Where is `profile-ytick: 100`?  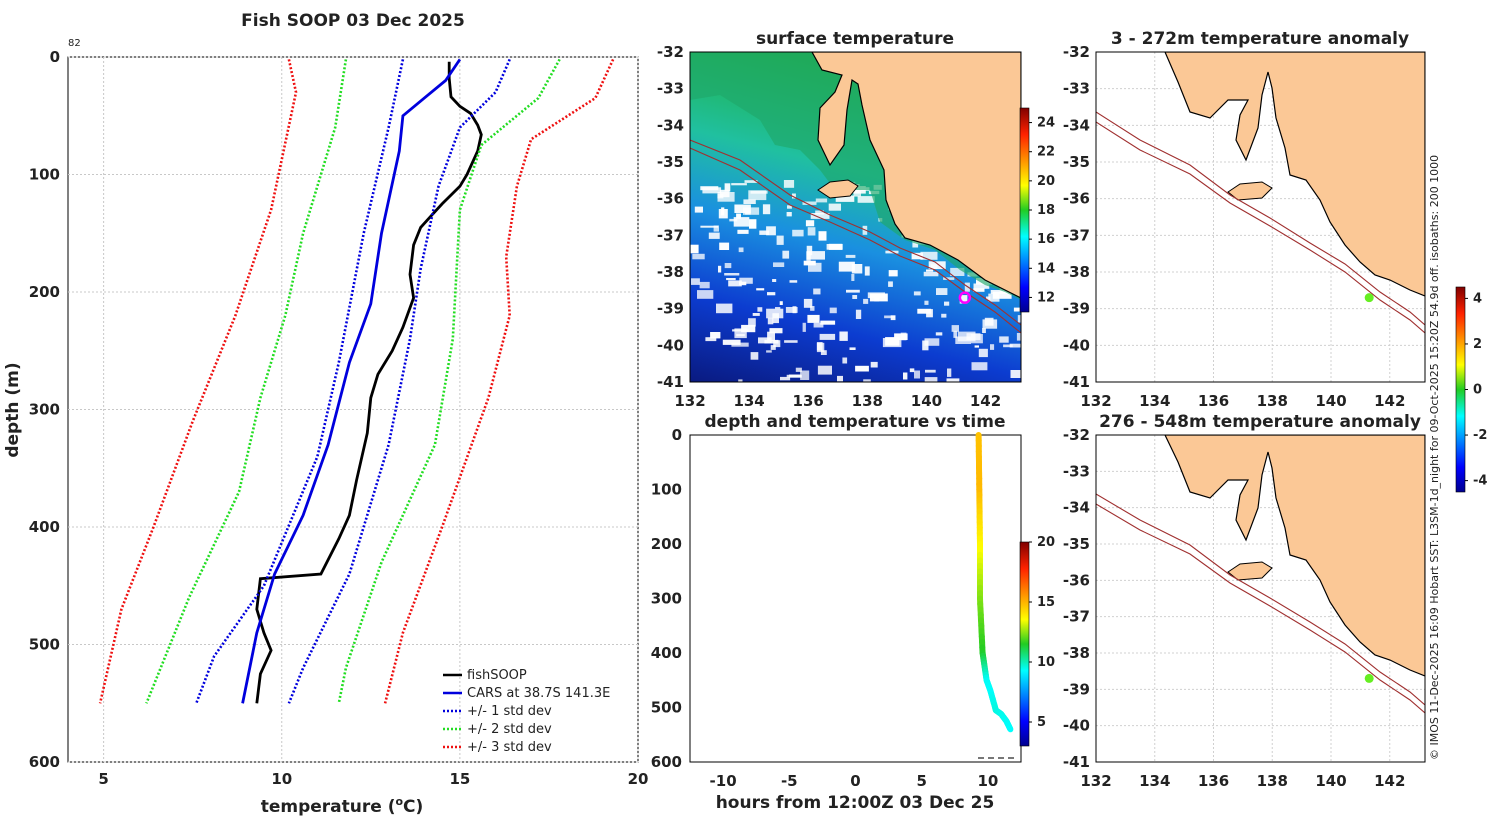 profile-ytick: 100 is located at coordinates (44, 175).